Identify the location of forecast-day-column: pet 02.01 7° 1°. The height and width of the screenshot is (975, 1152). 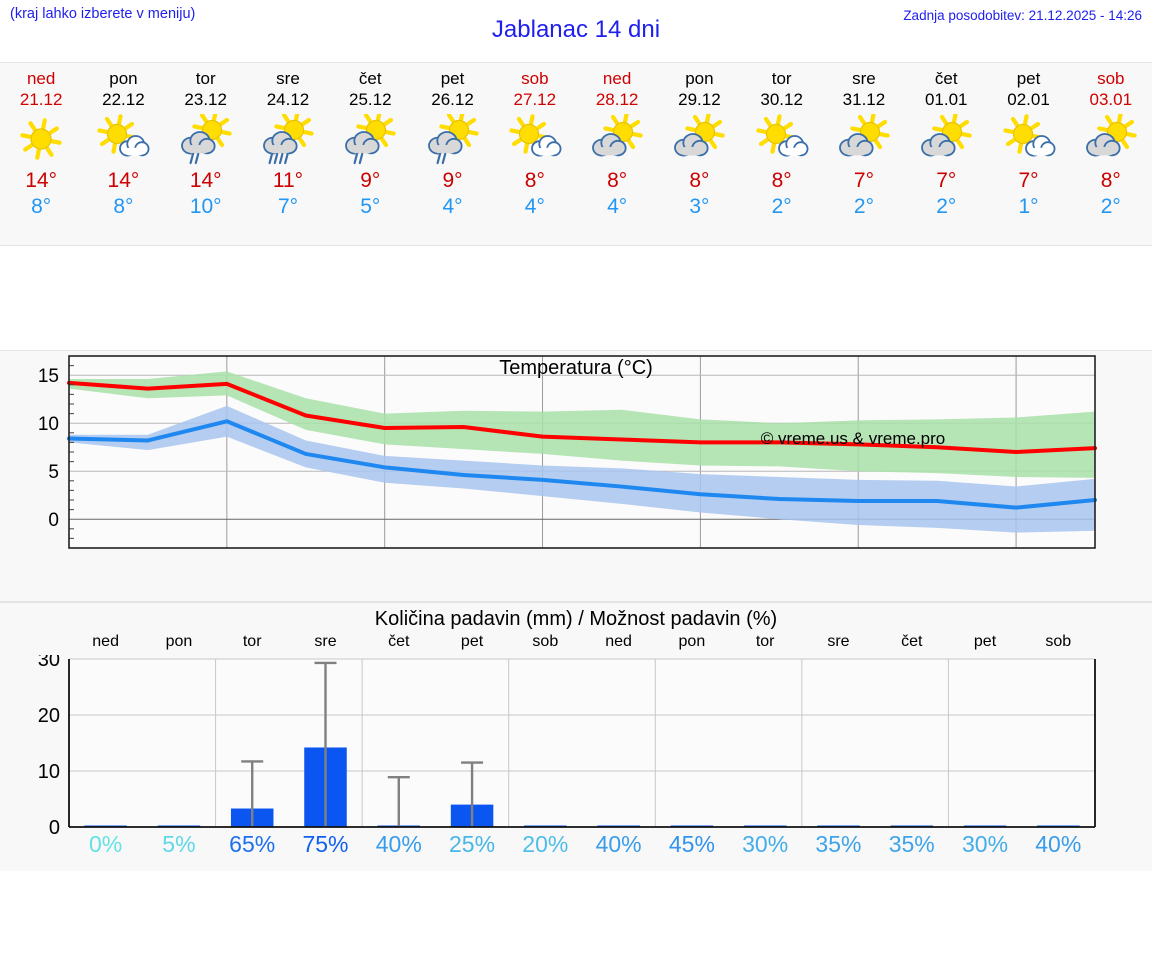
(1028, 154).